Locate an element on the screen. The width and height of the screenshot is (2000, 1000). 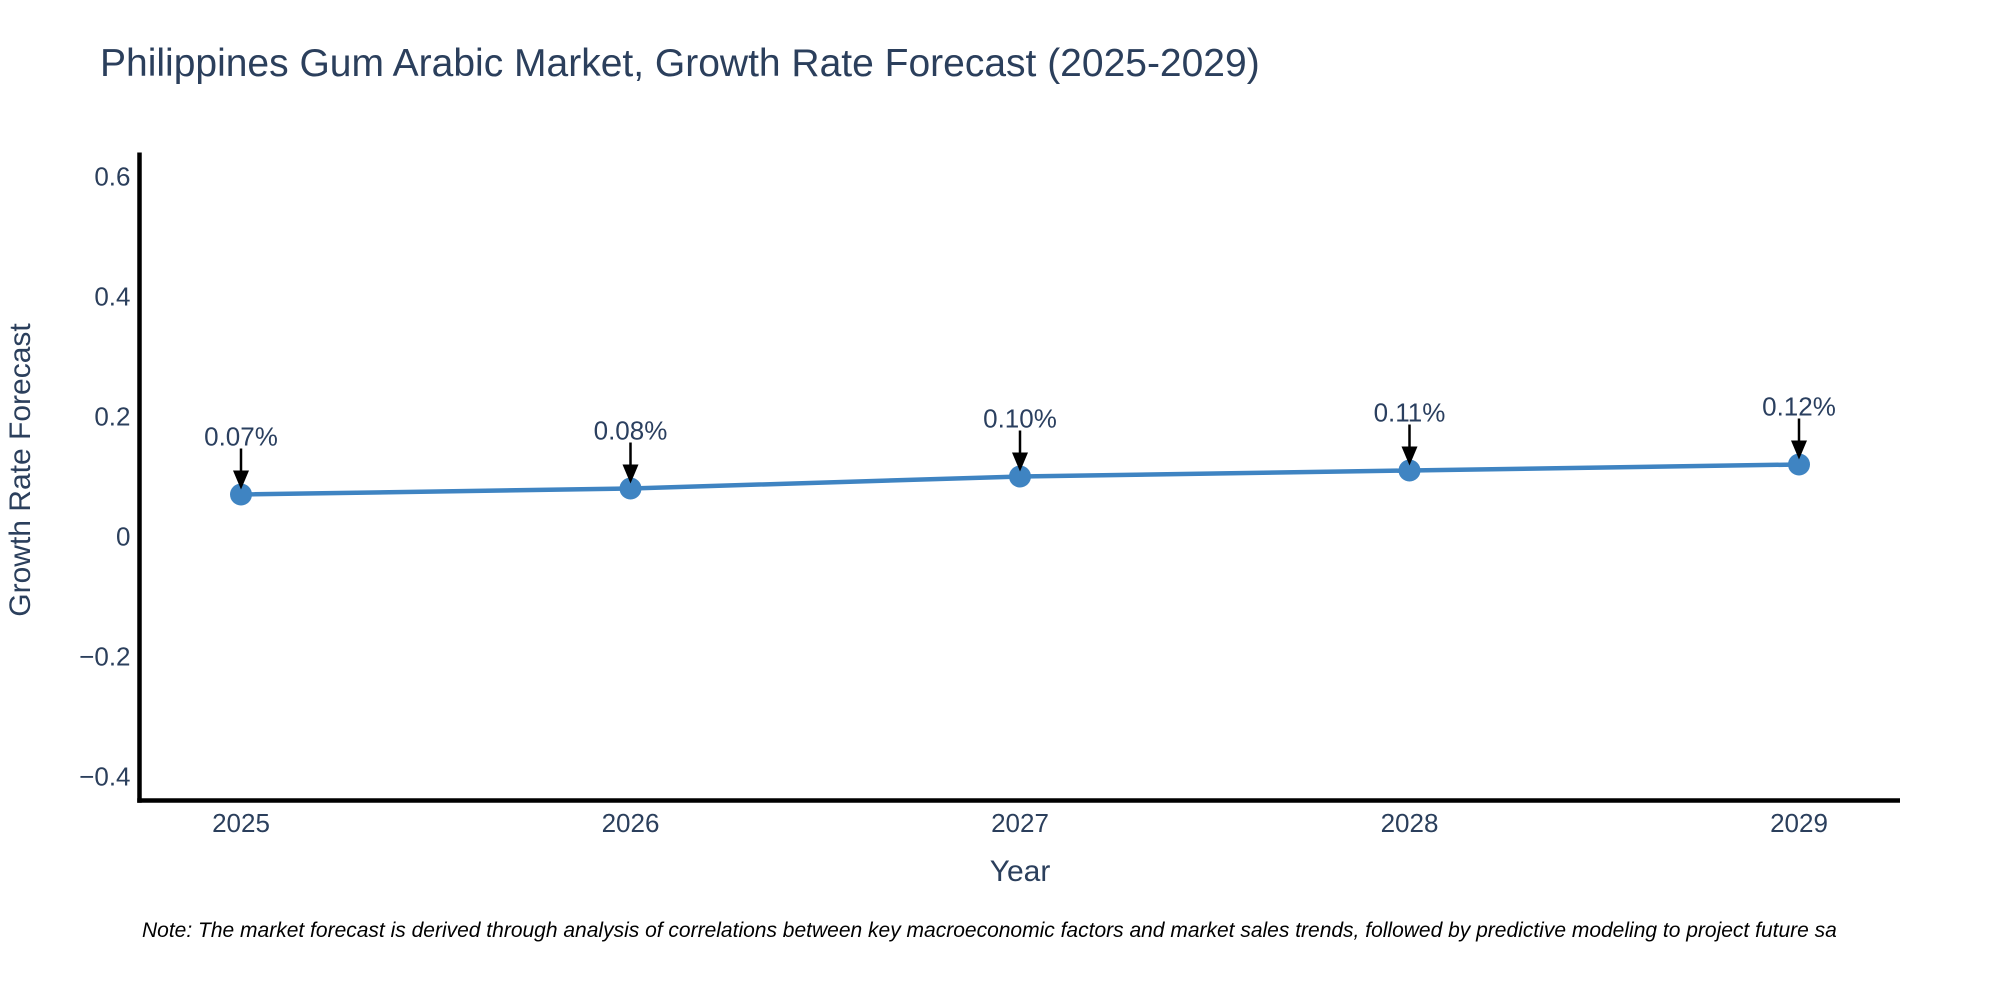
x-tick-label: 2025 is located at coordinates (241, 823).